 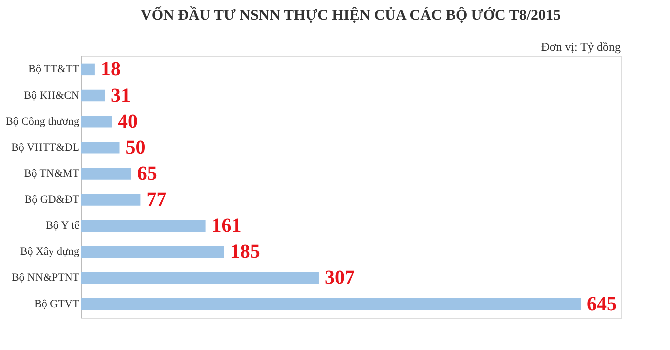 I want to click on data-label: 40, so click(x=128, y=121).